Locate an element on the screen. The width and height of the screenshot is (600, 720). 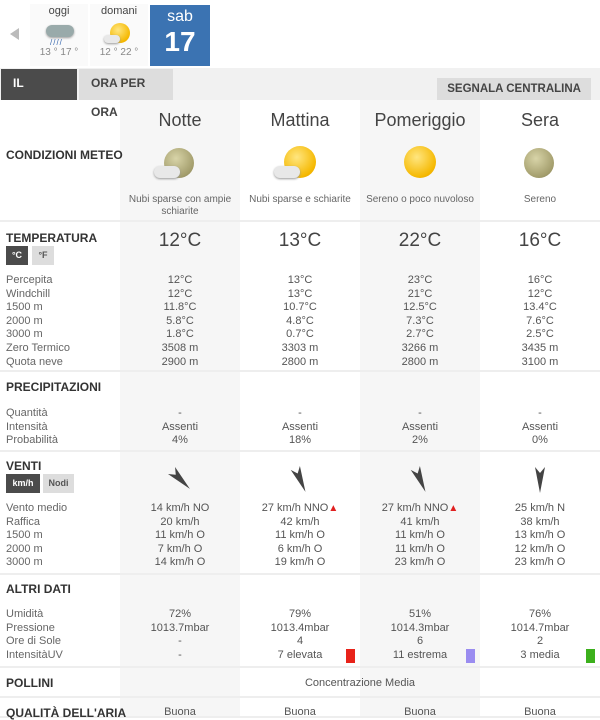
value: 4 is located at coordinates (300, 641).